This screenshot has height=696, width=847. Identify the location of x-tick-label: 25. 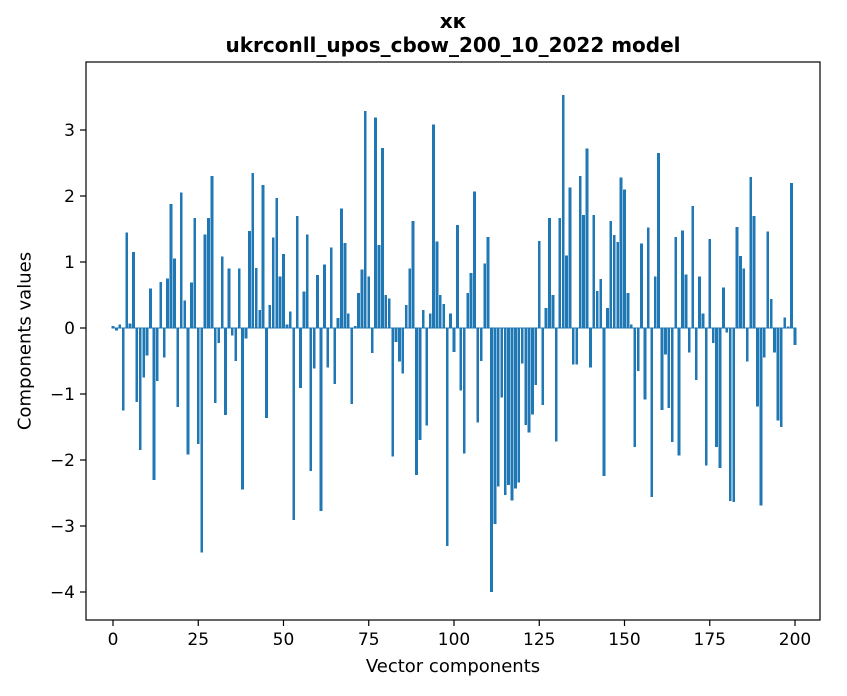
(198, 640).